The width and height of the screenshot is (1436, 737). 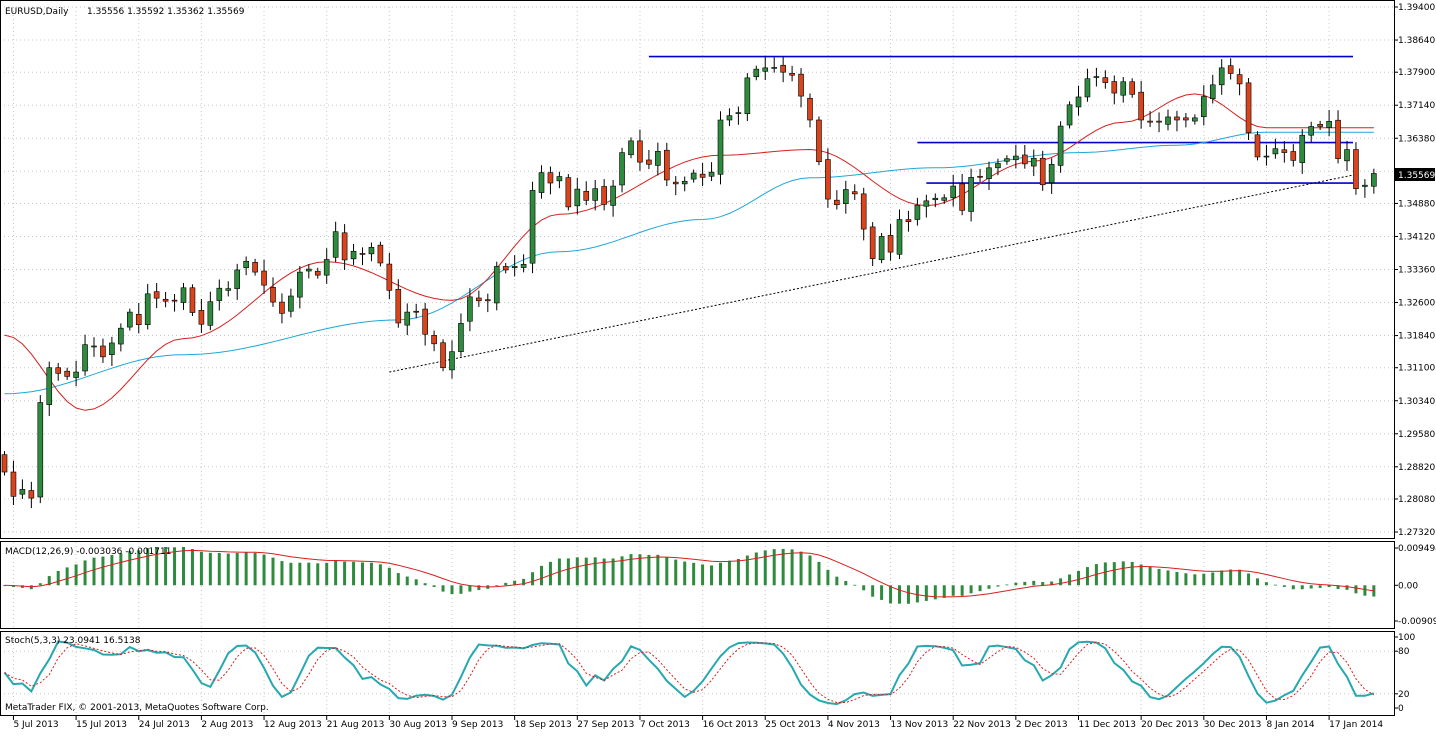 What do you see at coordinates (1416, 337) in the screenshot?
I see `price-tick-label: 1.31840` at bounding box center [1416, 337].